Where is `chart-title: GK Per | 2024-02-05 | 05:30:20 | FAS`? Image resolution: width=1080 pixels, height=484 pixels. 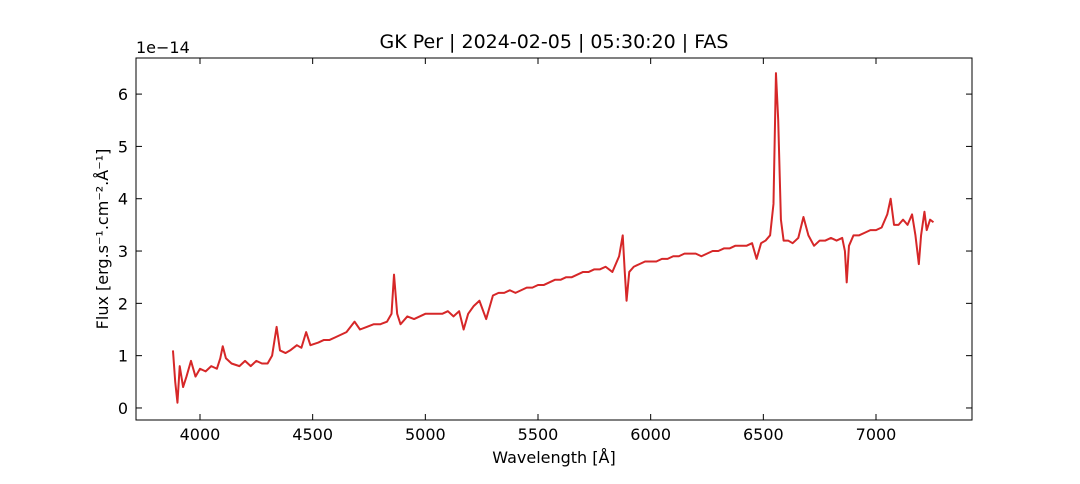
chart-title: GK Per | 2024-02-05 | 05:30:20 | FAS is located at coordinates (554, 42).